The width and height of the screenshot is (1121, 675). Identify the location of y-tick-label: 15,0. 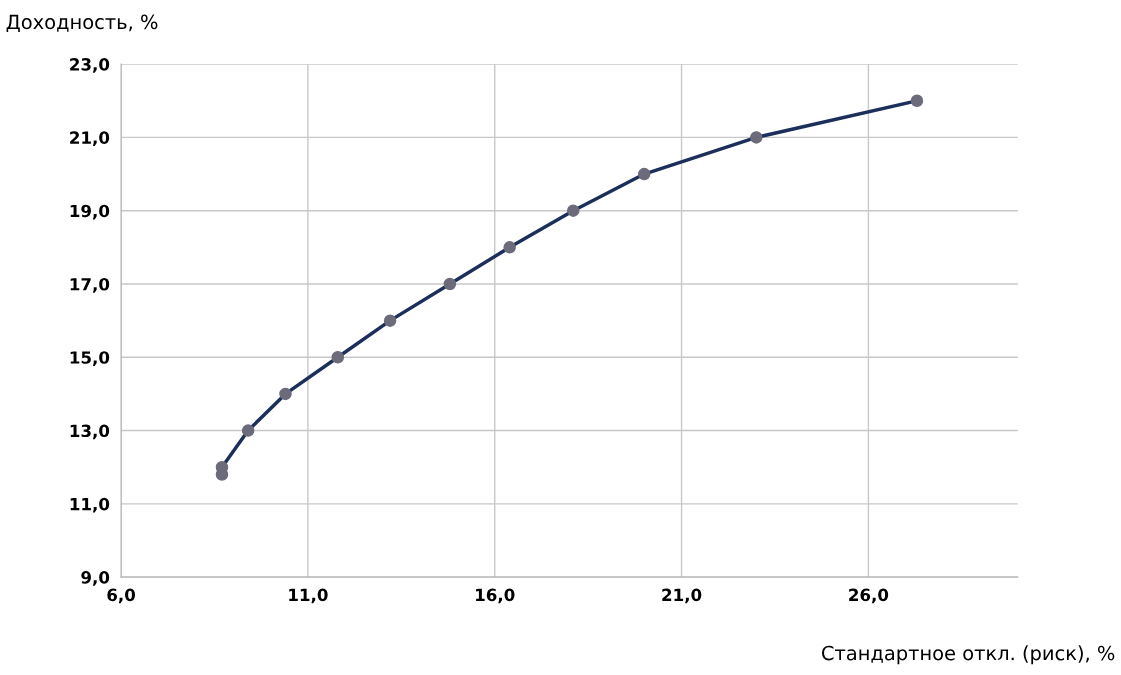
(90, 358).